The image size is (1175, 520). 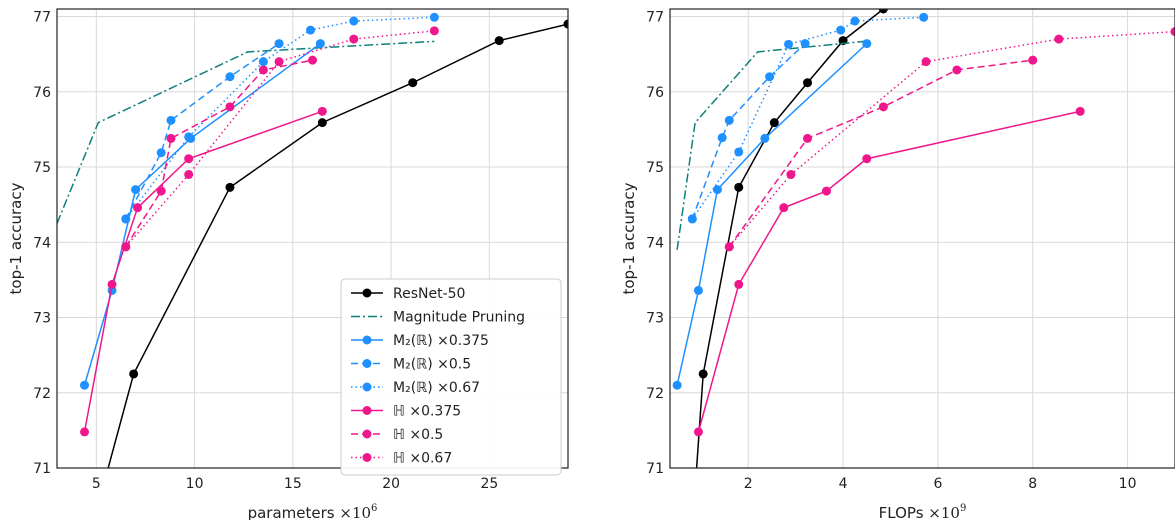 I want to click on legend-label: Magnitude Pruning, so click(x=459, y=318).